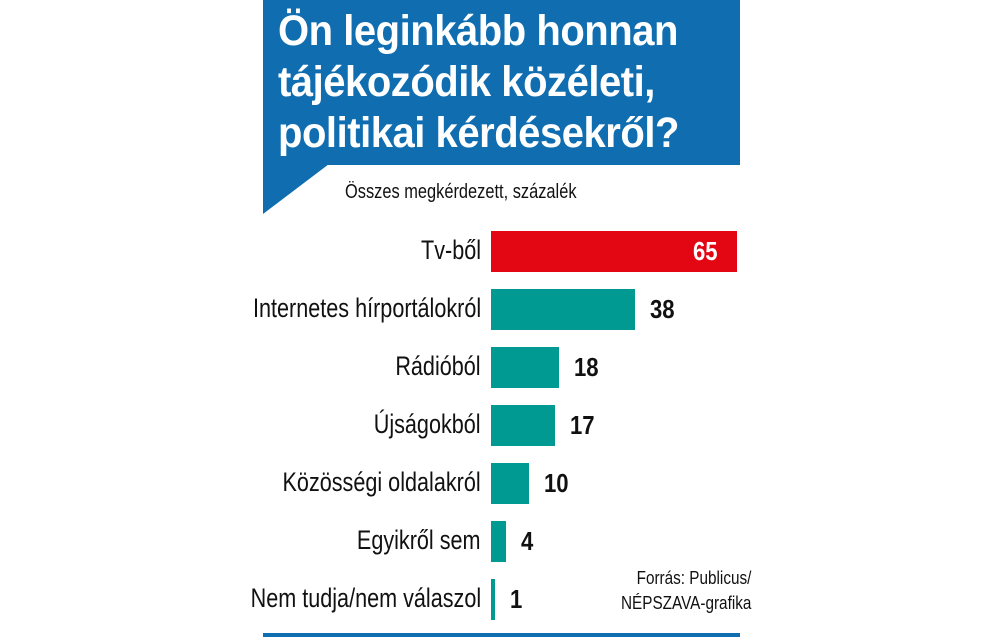  I want to click on value-label: 38, so click(662, 309).